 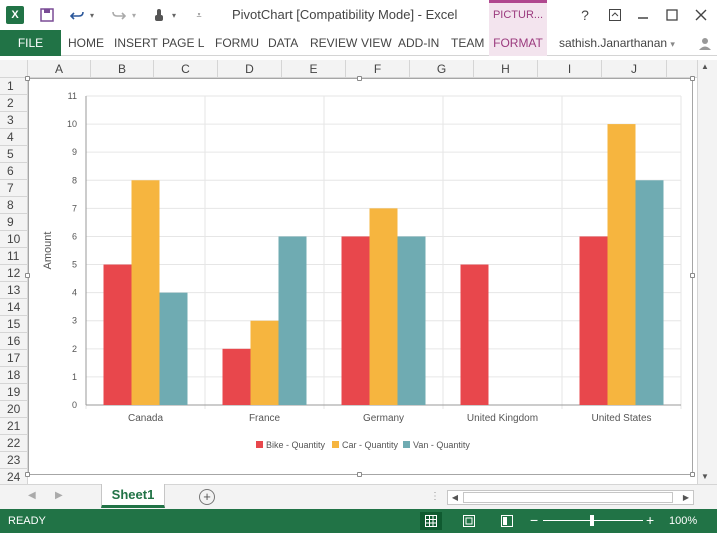 I want to click on row-header-9: 9, so click(x=14, y=222).